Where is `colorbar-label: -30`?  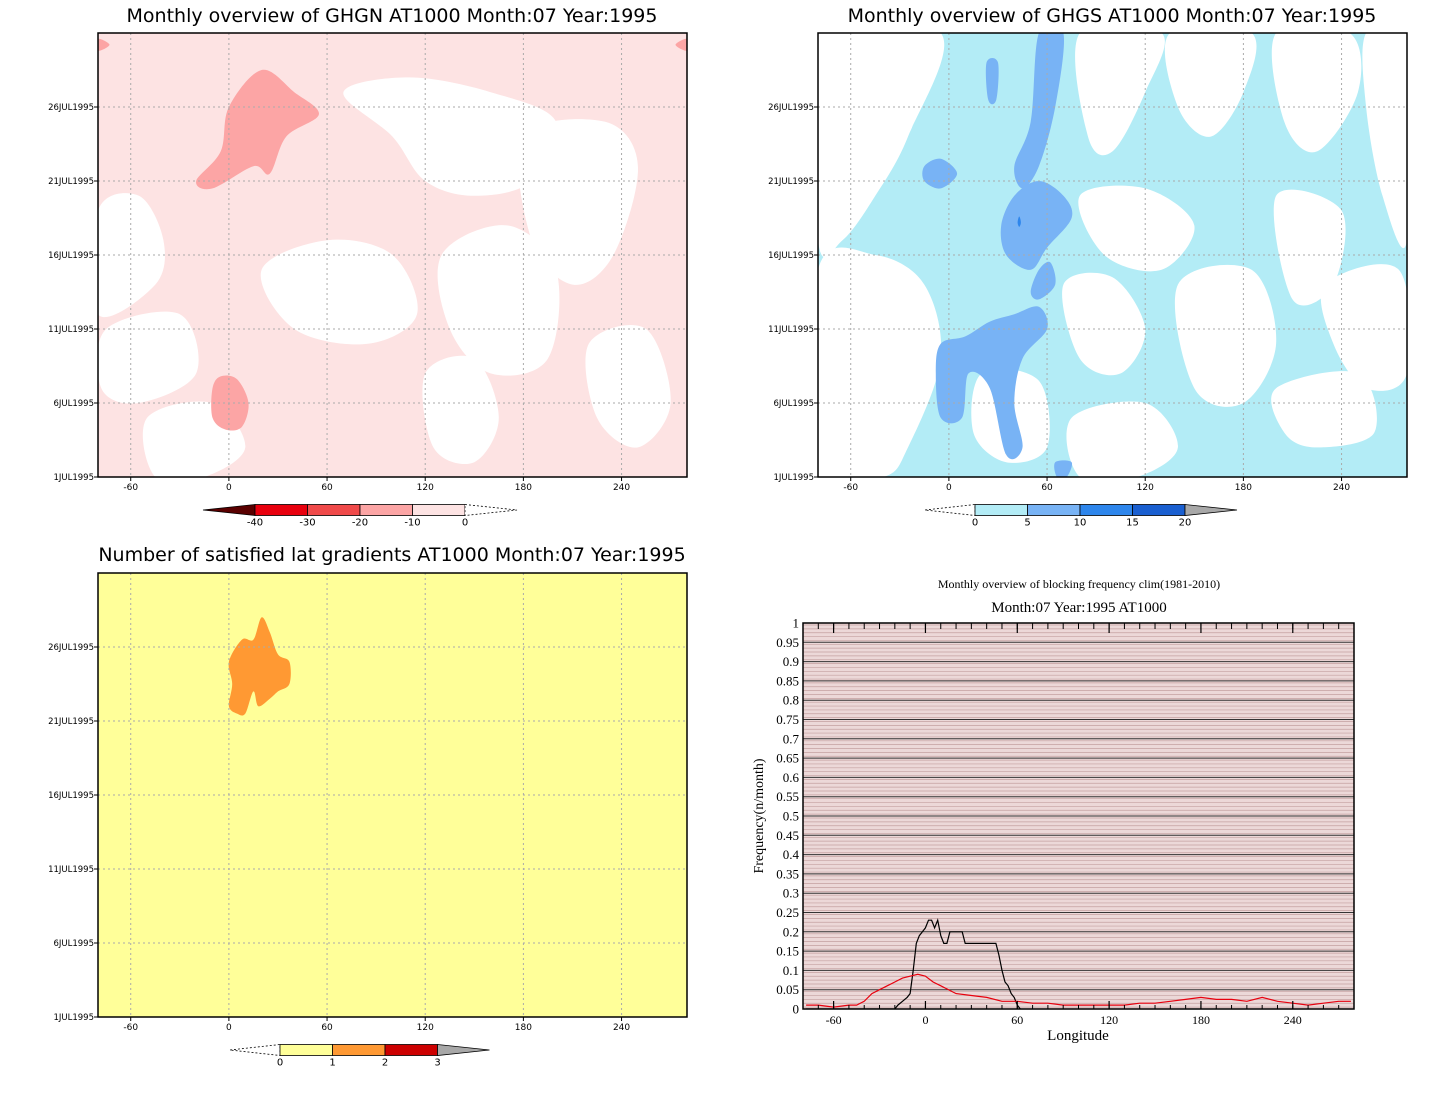
colorbar-label: -30 is located at coordinates (307, 523).